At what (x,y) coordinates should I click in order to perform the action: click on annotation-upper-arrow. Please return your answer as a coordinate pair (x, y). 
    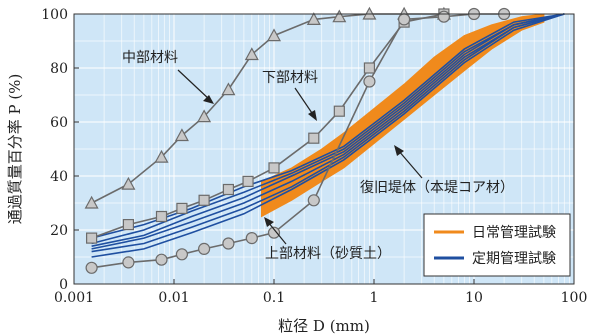
    Looking at the image, I should click on (277, 233).